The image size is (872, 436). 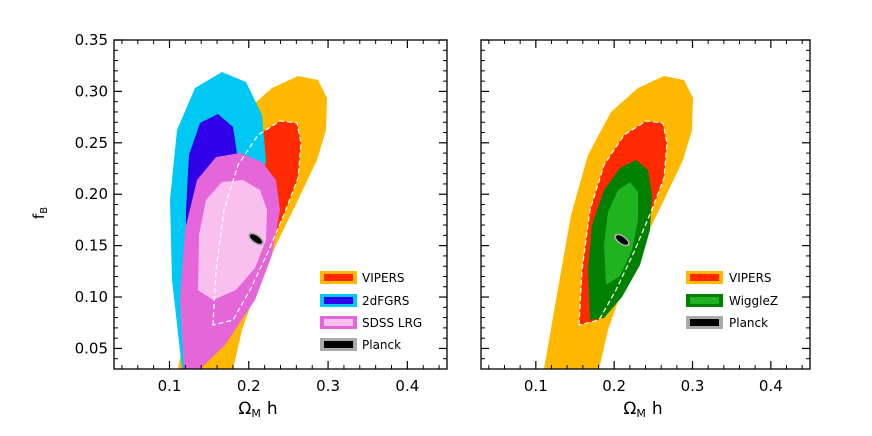 What do you see at coordinates (91, 297) in the screenshot?
I see `y-tick-label: 0.10` at bounding box center [91, 297].